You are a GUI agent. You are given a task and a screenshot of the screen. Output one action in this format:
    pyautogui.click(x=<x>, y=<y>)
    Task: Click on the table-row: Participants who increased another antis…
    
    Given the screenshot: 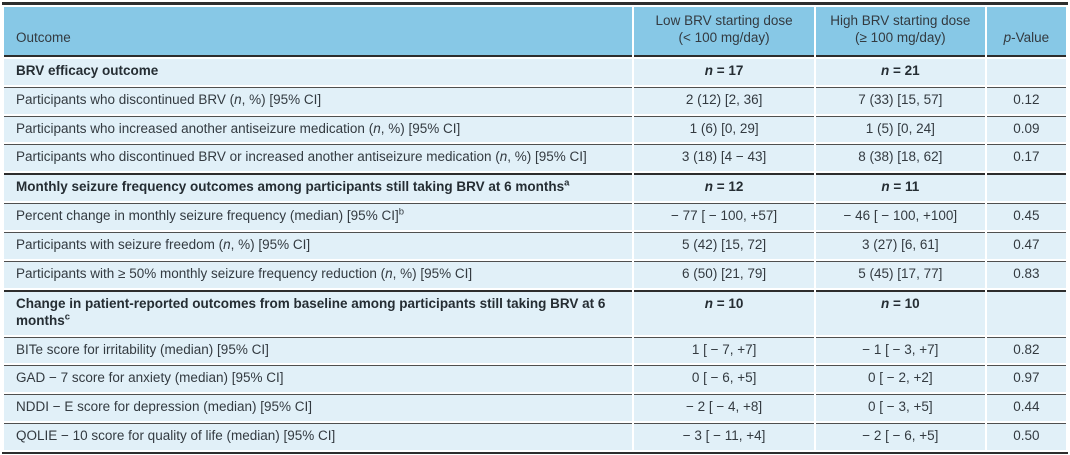 What is the action you would take?
    pyautogui.click(x=535, y=129)
    